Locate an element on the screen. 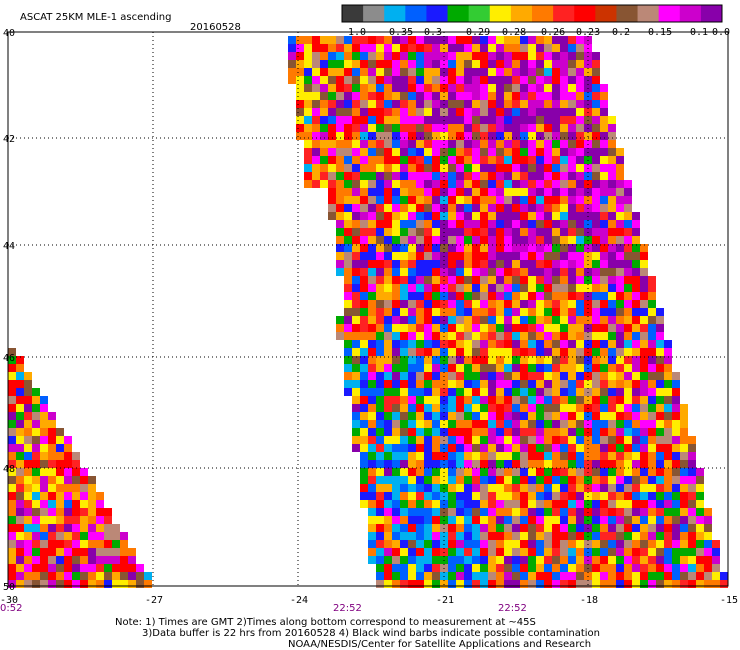 The image size is (740, 650). colorbar-label: -0.26 is located at coordinates (550, 32).